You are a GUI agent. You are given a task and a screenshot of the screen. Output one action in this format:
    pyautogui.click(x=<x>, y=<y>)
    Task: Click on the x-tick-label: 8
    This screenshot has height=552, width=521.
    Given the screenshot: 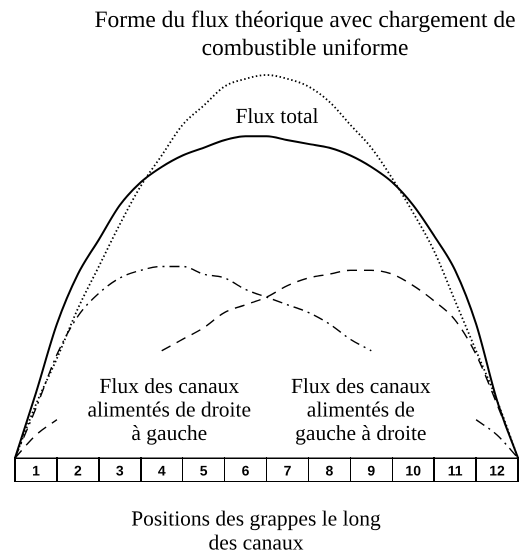 What is the action you would take?
    pyautogui.click(x=329, y=470)
    